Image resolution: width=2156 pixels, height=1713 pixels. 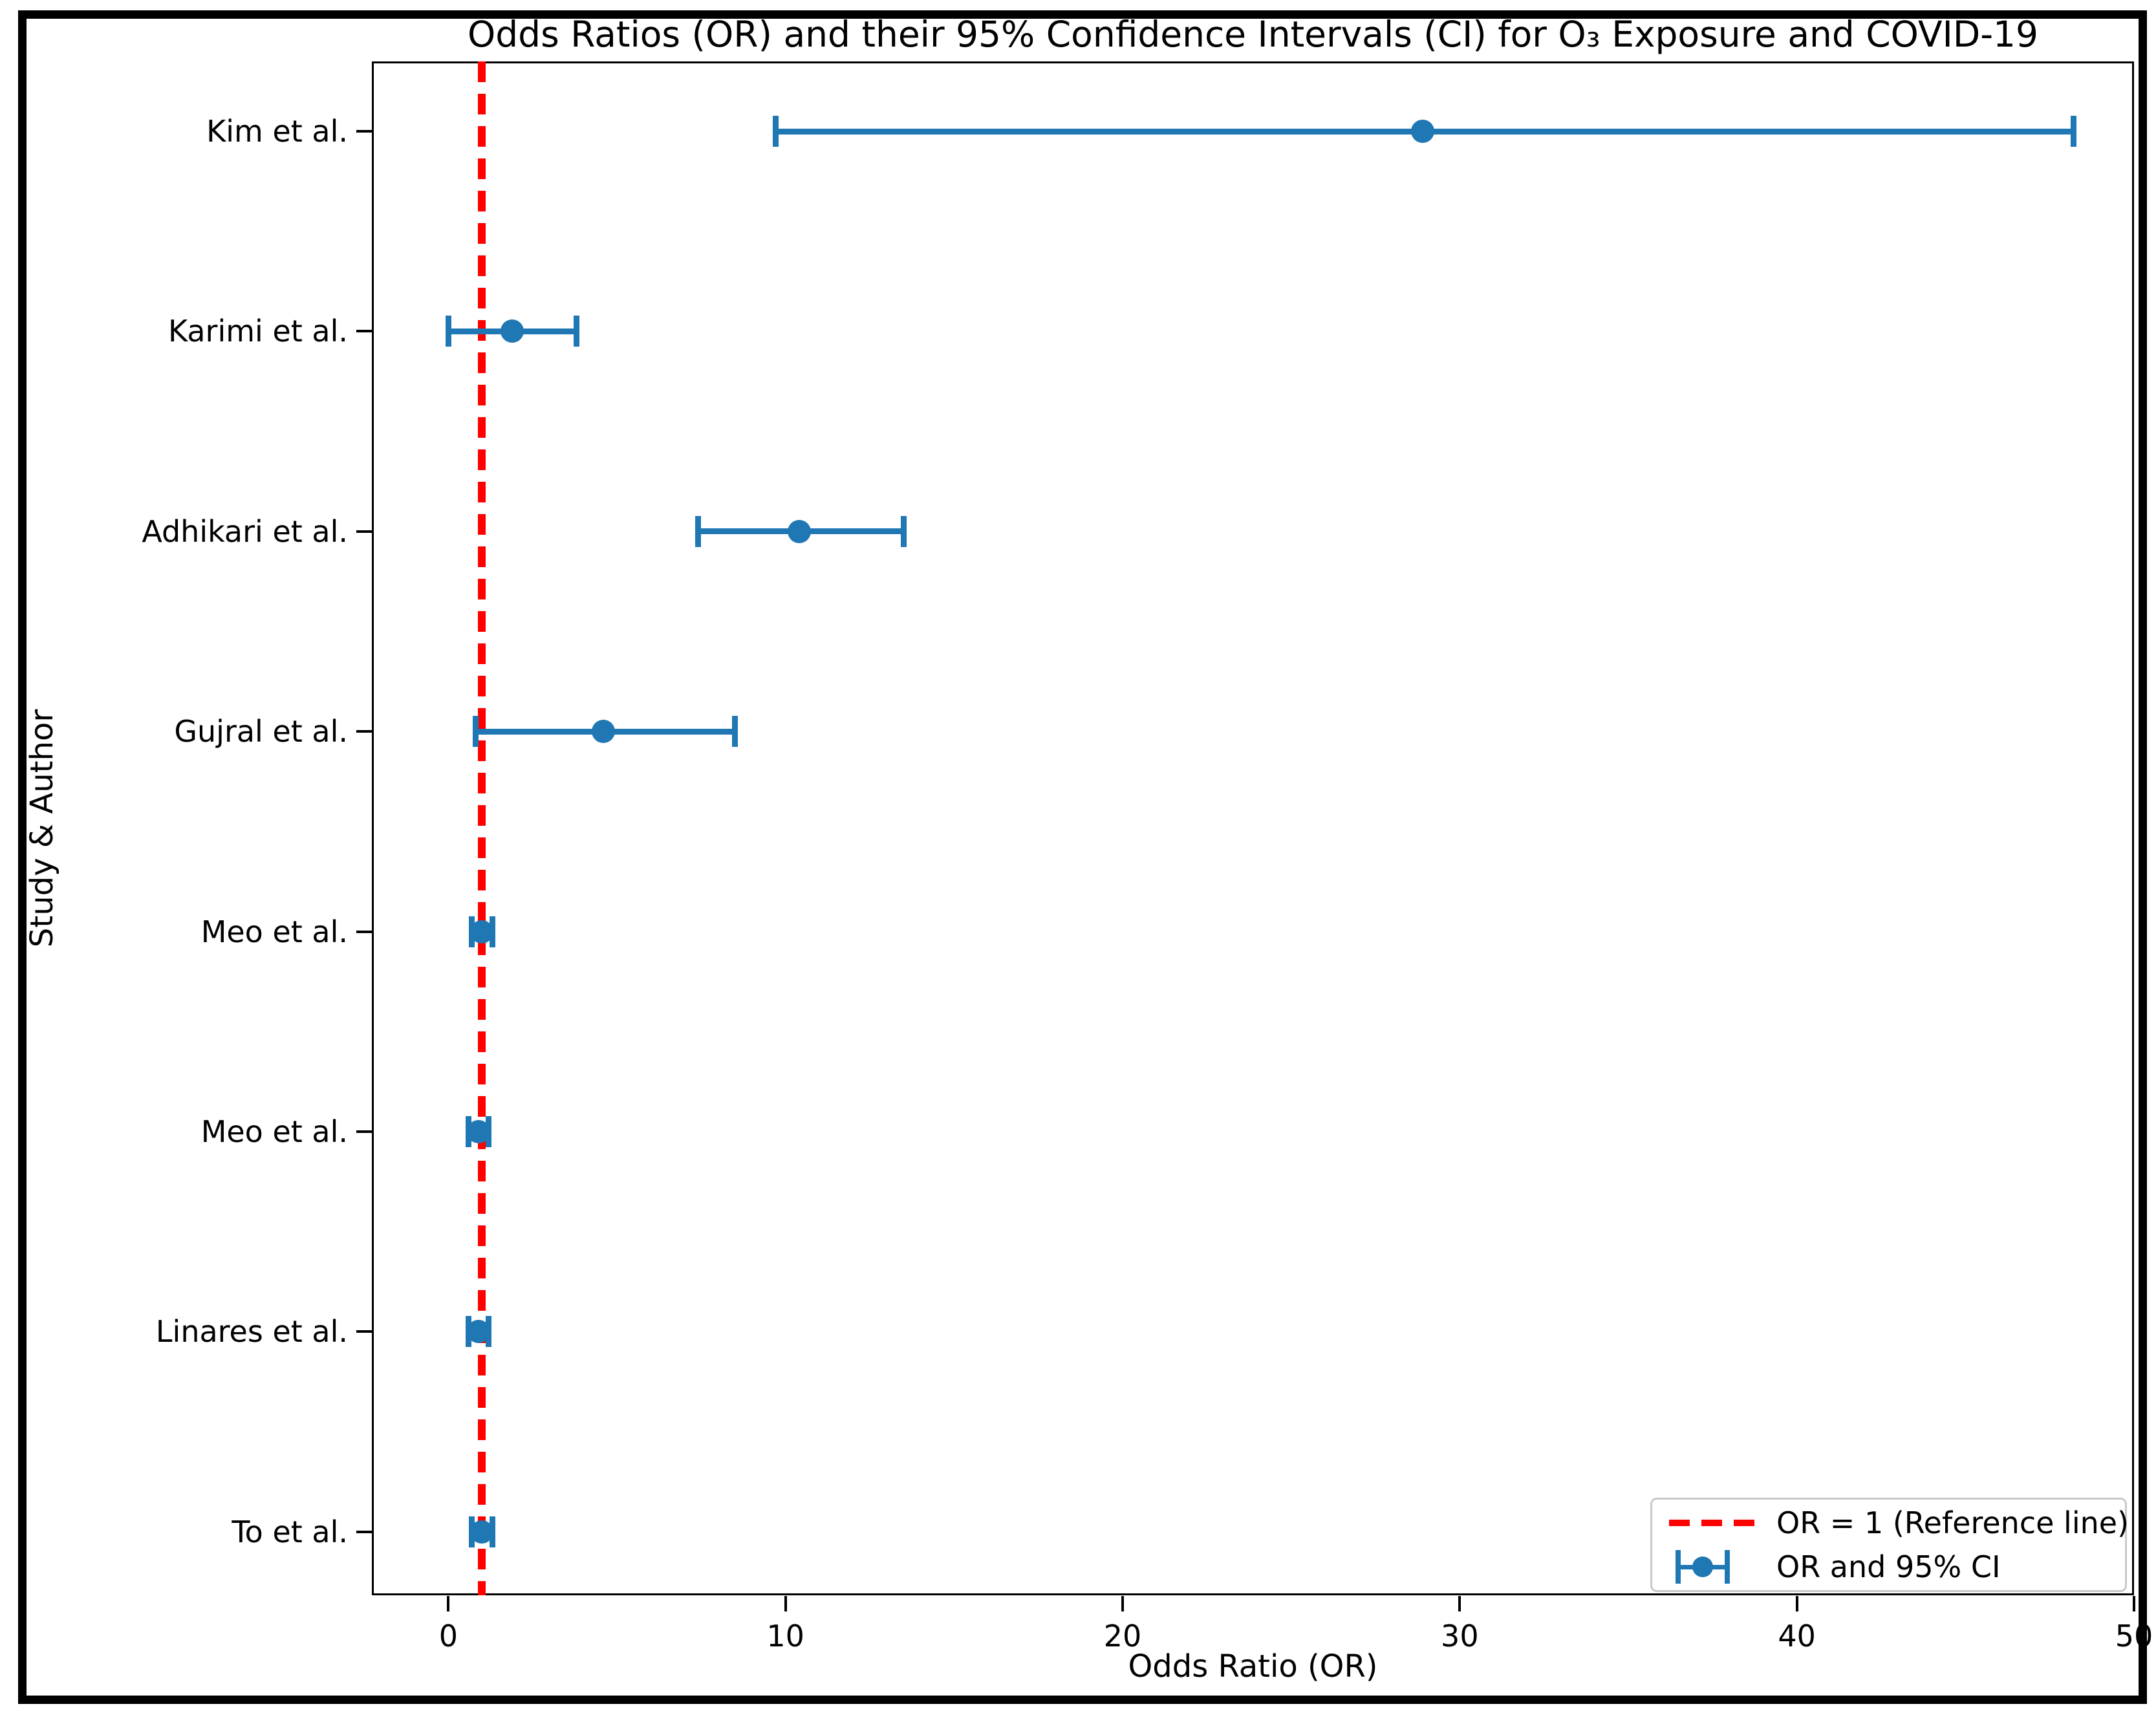 I want to click on legend: OR = 1 (Reference line) OR and 95% CI, so click(x=1889, y=1545).